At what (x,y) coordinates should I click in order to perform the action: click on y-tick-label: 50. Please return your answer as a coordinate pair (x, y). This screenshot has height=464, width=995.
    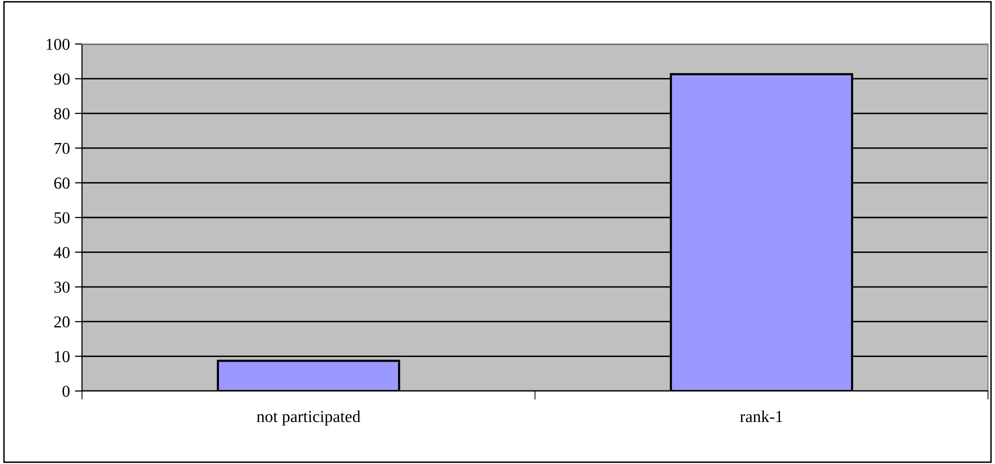
    Looking at the image, I should click on (62, 218).